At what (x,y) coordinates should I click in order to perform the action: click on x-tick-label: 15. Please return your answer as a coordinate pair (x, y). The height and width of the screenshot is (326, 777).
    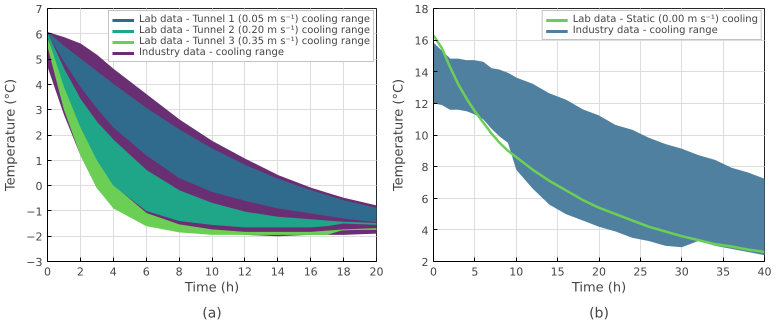
    Looking at the image, I should click on (557, 272).